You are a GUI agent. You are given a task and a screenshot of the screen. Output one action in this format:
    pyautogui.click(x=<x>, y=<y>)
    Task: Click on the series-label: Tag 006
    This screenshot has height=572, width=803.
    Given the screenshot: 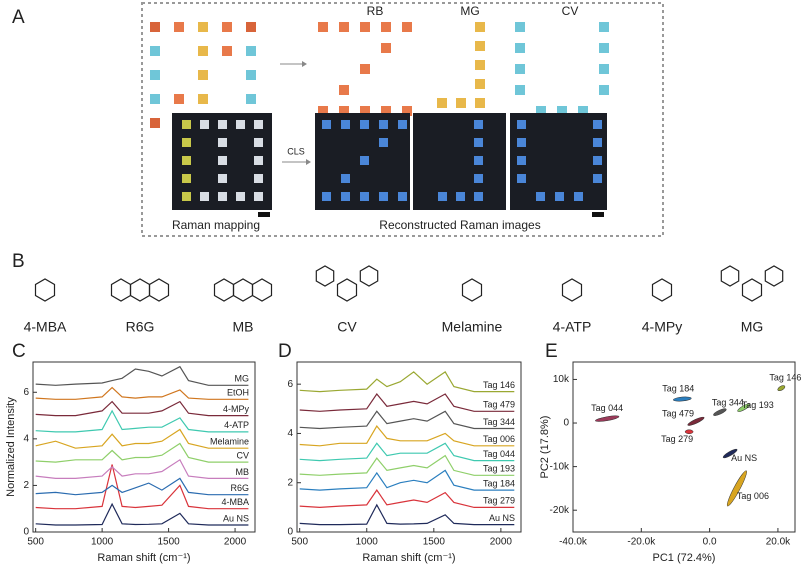 What is the action you would take?
    pyautogui.click(x=499, y=439)
    